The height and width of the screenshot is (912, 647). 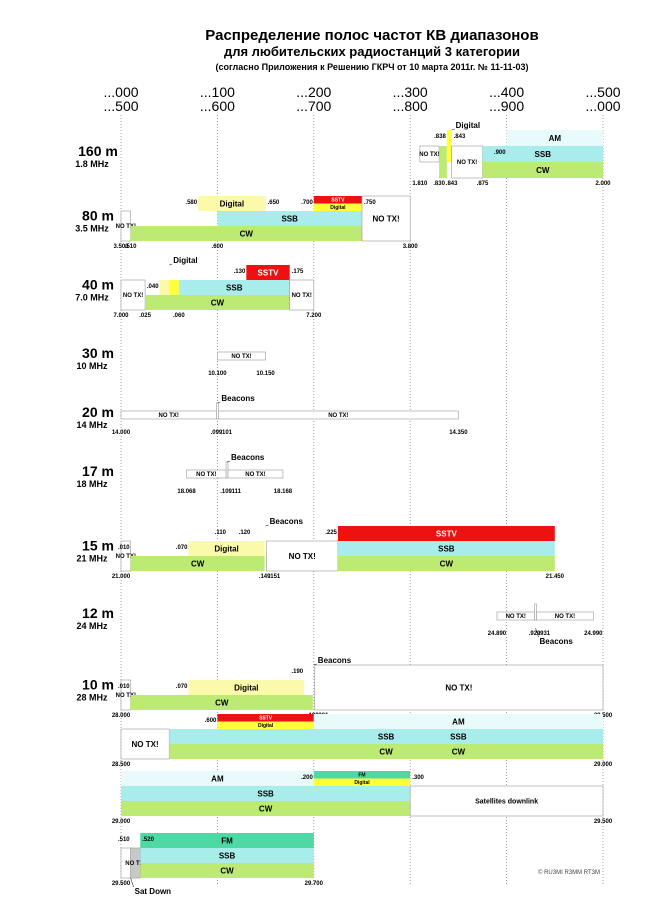 I want to click on tick-label: .111, so click(x=236, y=492).